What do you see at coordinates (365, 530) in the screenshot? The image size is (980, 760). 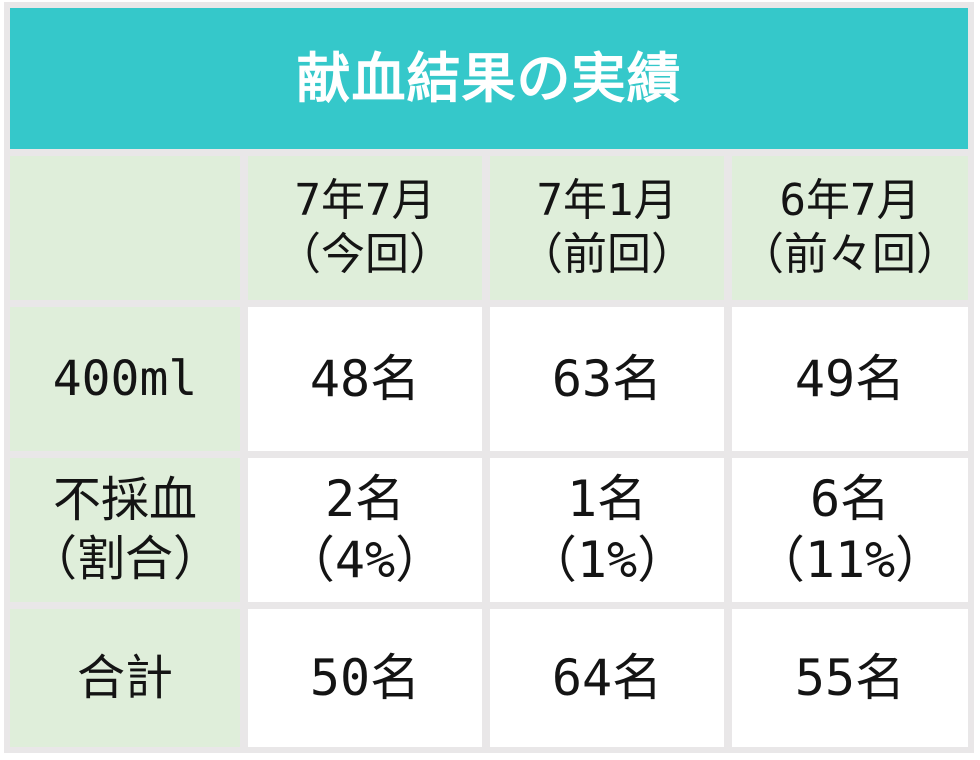 I see `table-cell: 2名 （4%）` at bounding box center [365, 530].